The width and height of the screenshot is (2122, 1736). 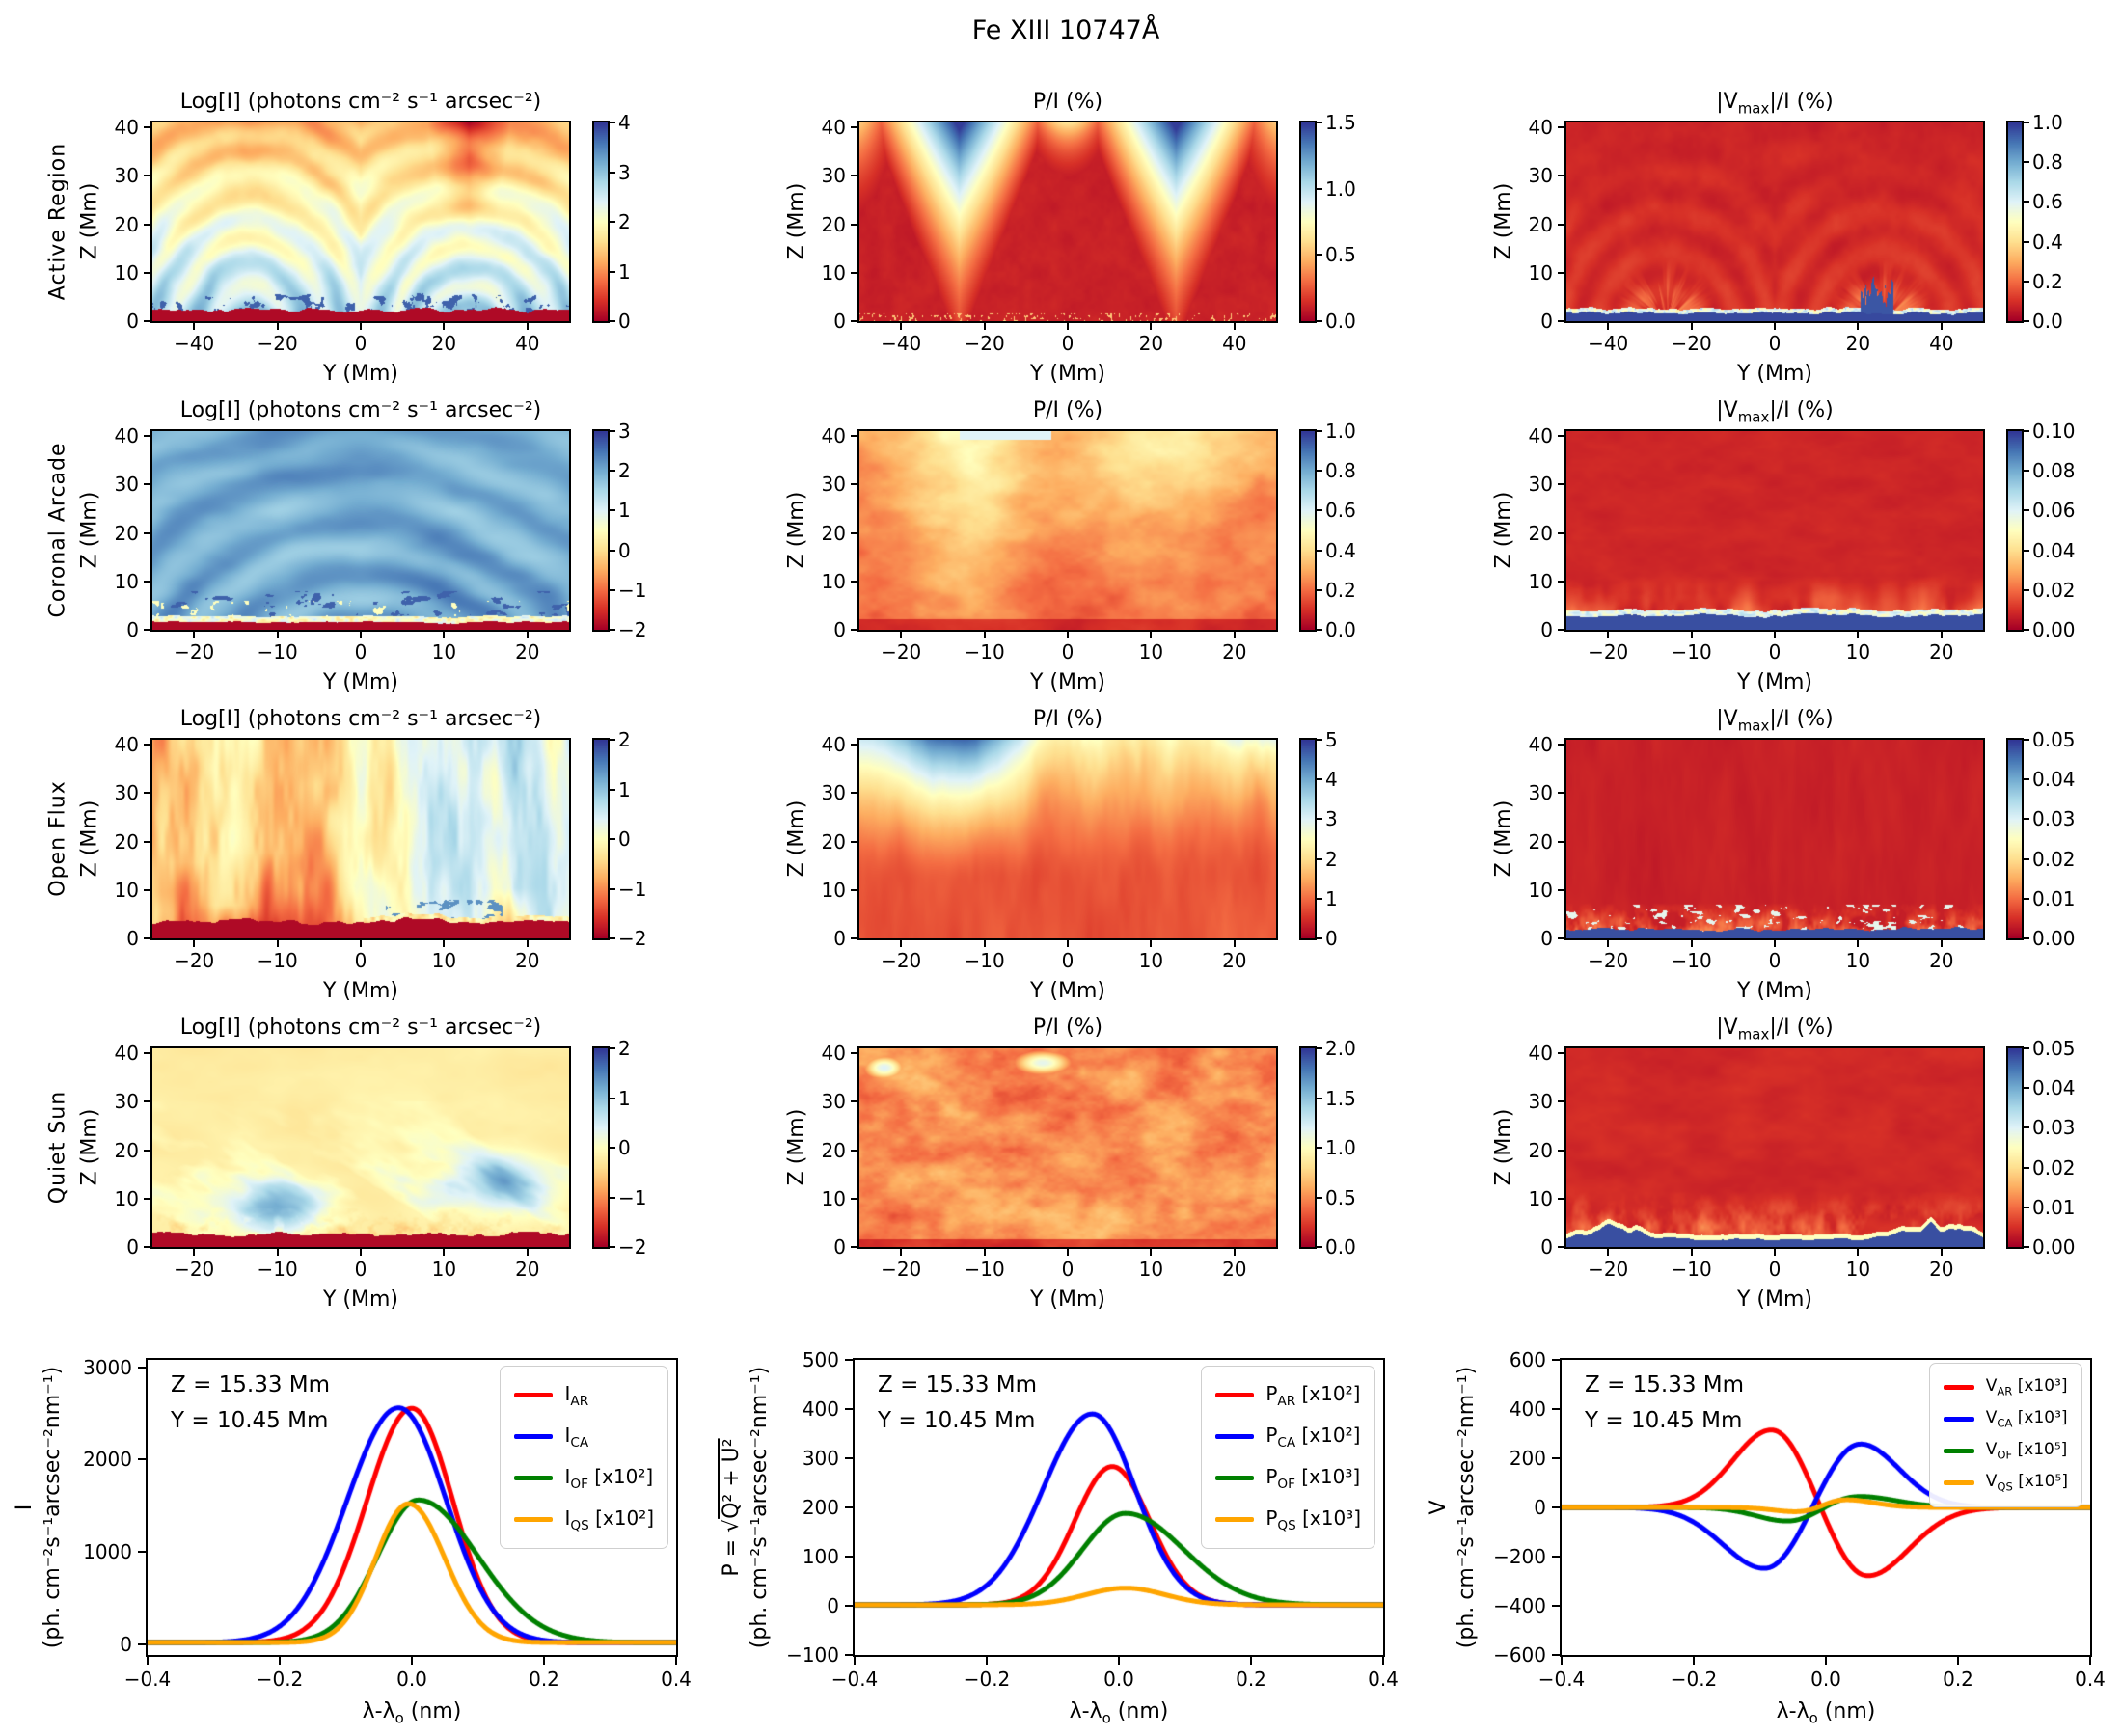 What do you see at coordinates (361, 991) in the screenshot?
I see `hm-of_logi-xlabel: Y (Mm)` at bounding box center [361, 991].